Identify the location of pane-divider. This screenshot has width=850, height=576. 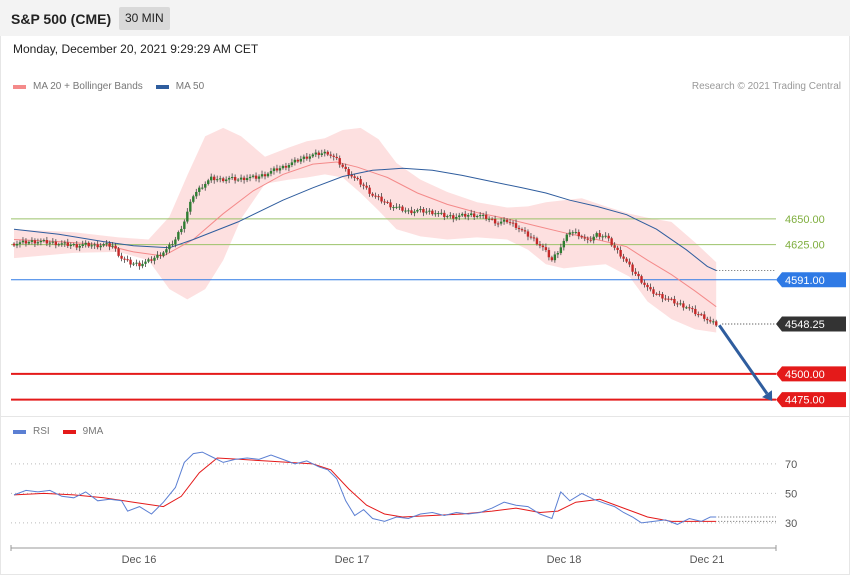
(425, 416).